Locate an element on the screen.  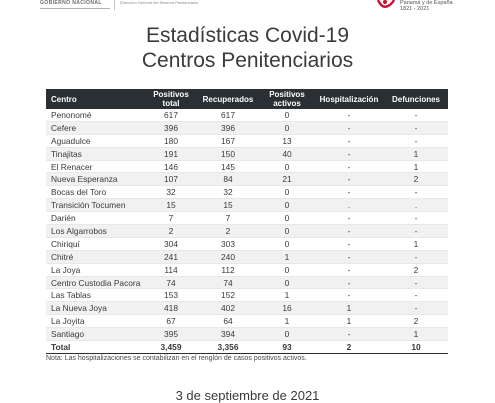
table-row: Centro Custodia Pacora 74 74 0- - is located at coordinates (247, 283).